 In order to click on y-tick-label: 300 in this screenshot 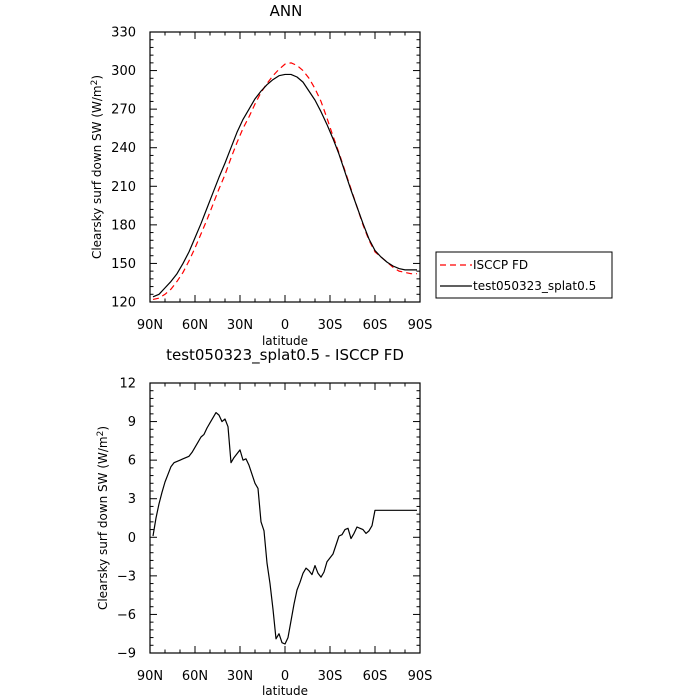, I will do `click(123, 71)`.